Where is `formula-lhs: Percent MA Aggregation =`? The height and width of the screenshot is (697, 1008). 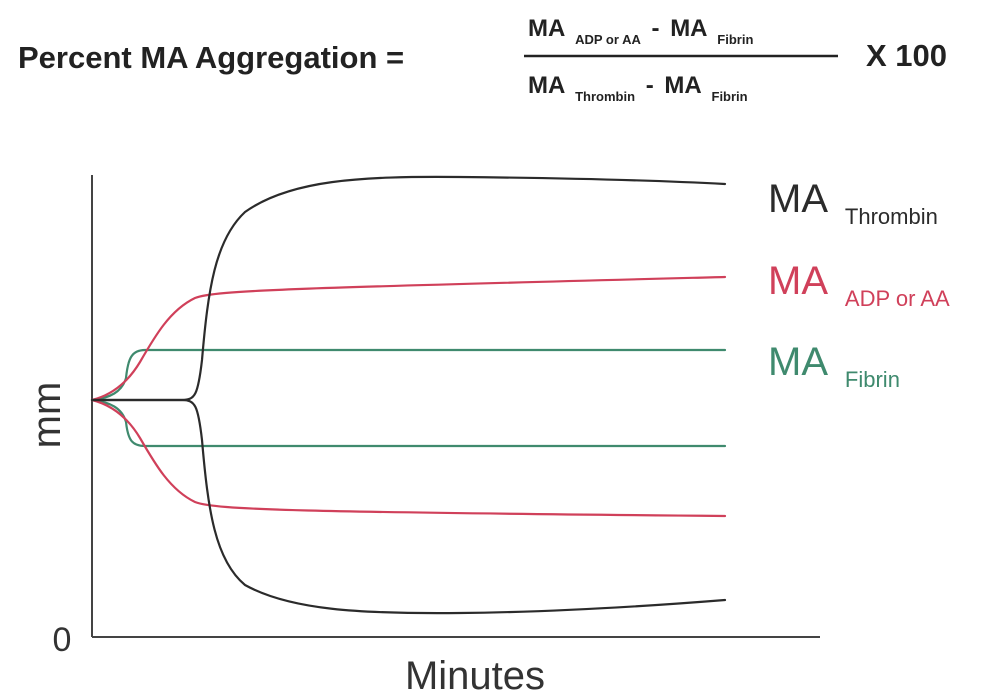
formula-lhs: Percent MA Aggregation = is located at coordinates (211, 57).